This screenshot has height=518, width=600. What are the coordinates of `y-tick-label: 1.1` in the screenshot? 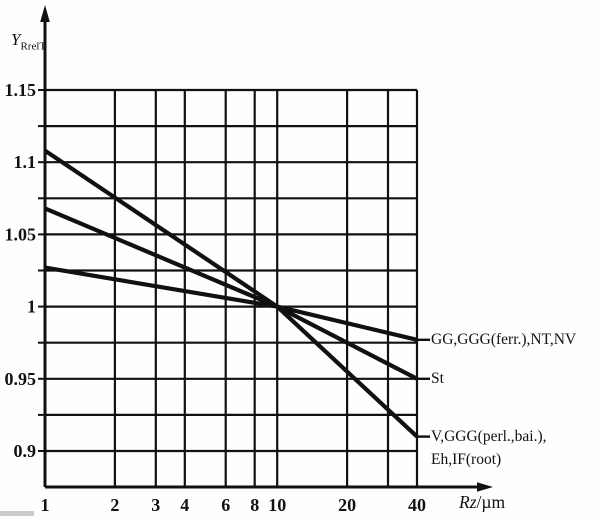 It's located at (25, 162).